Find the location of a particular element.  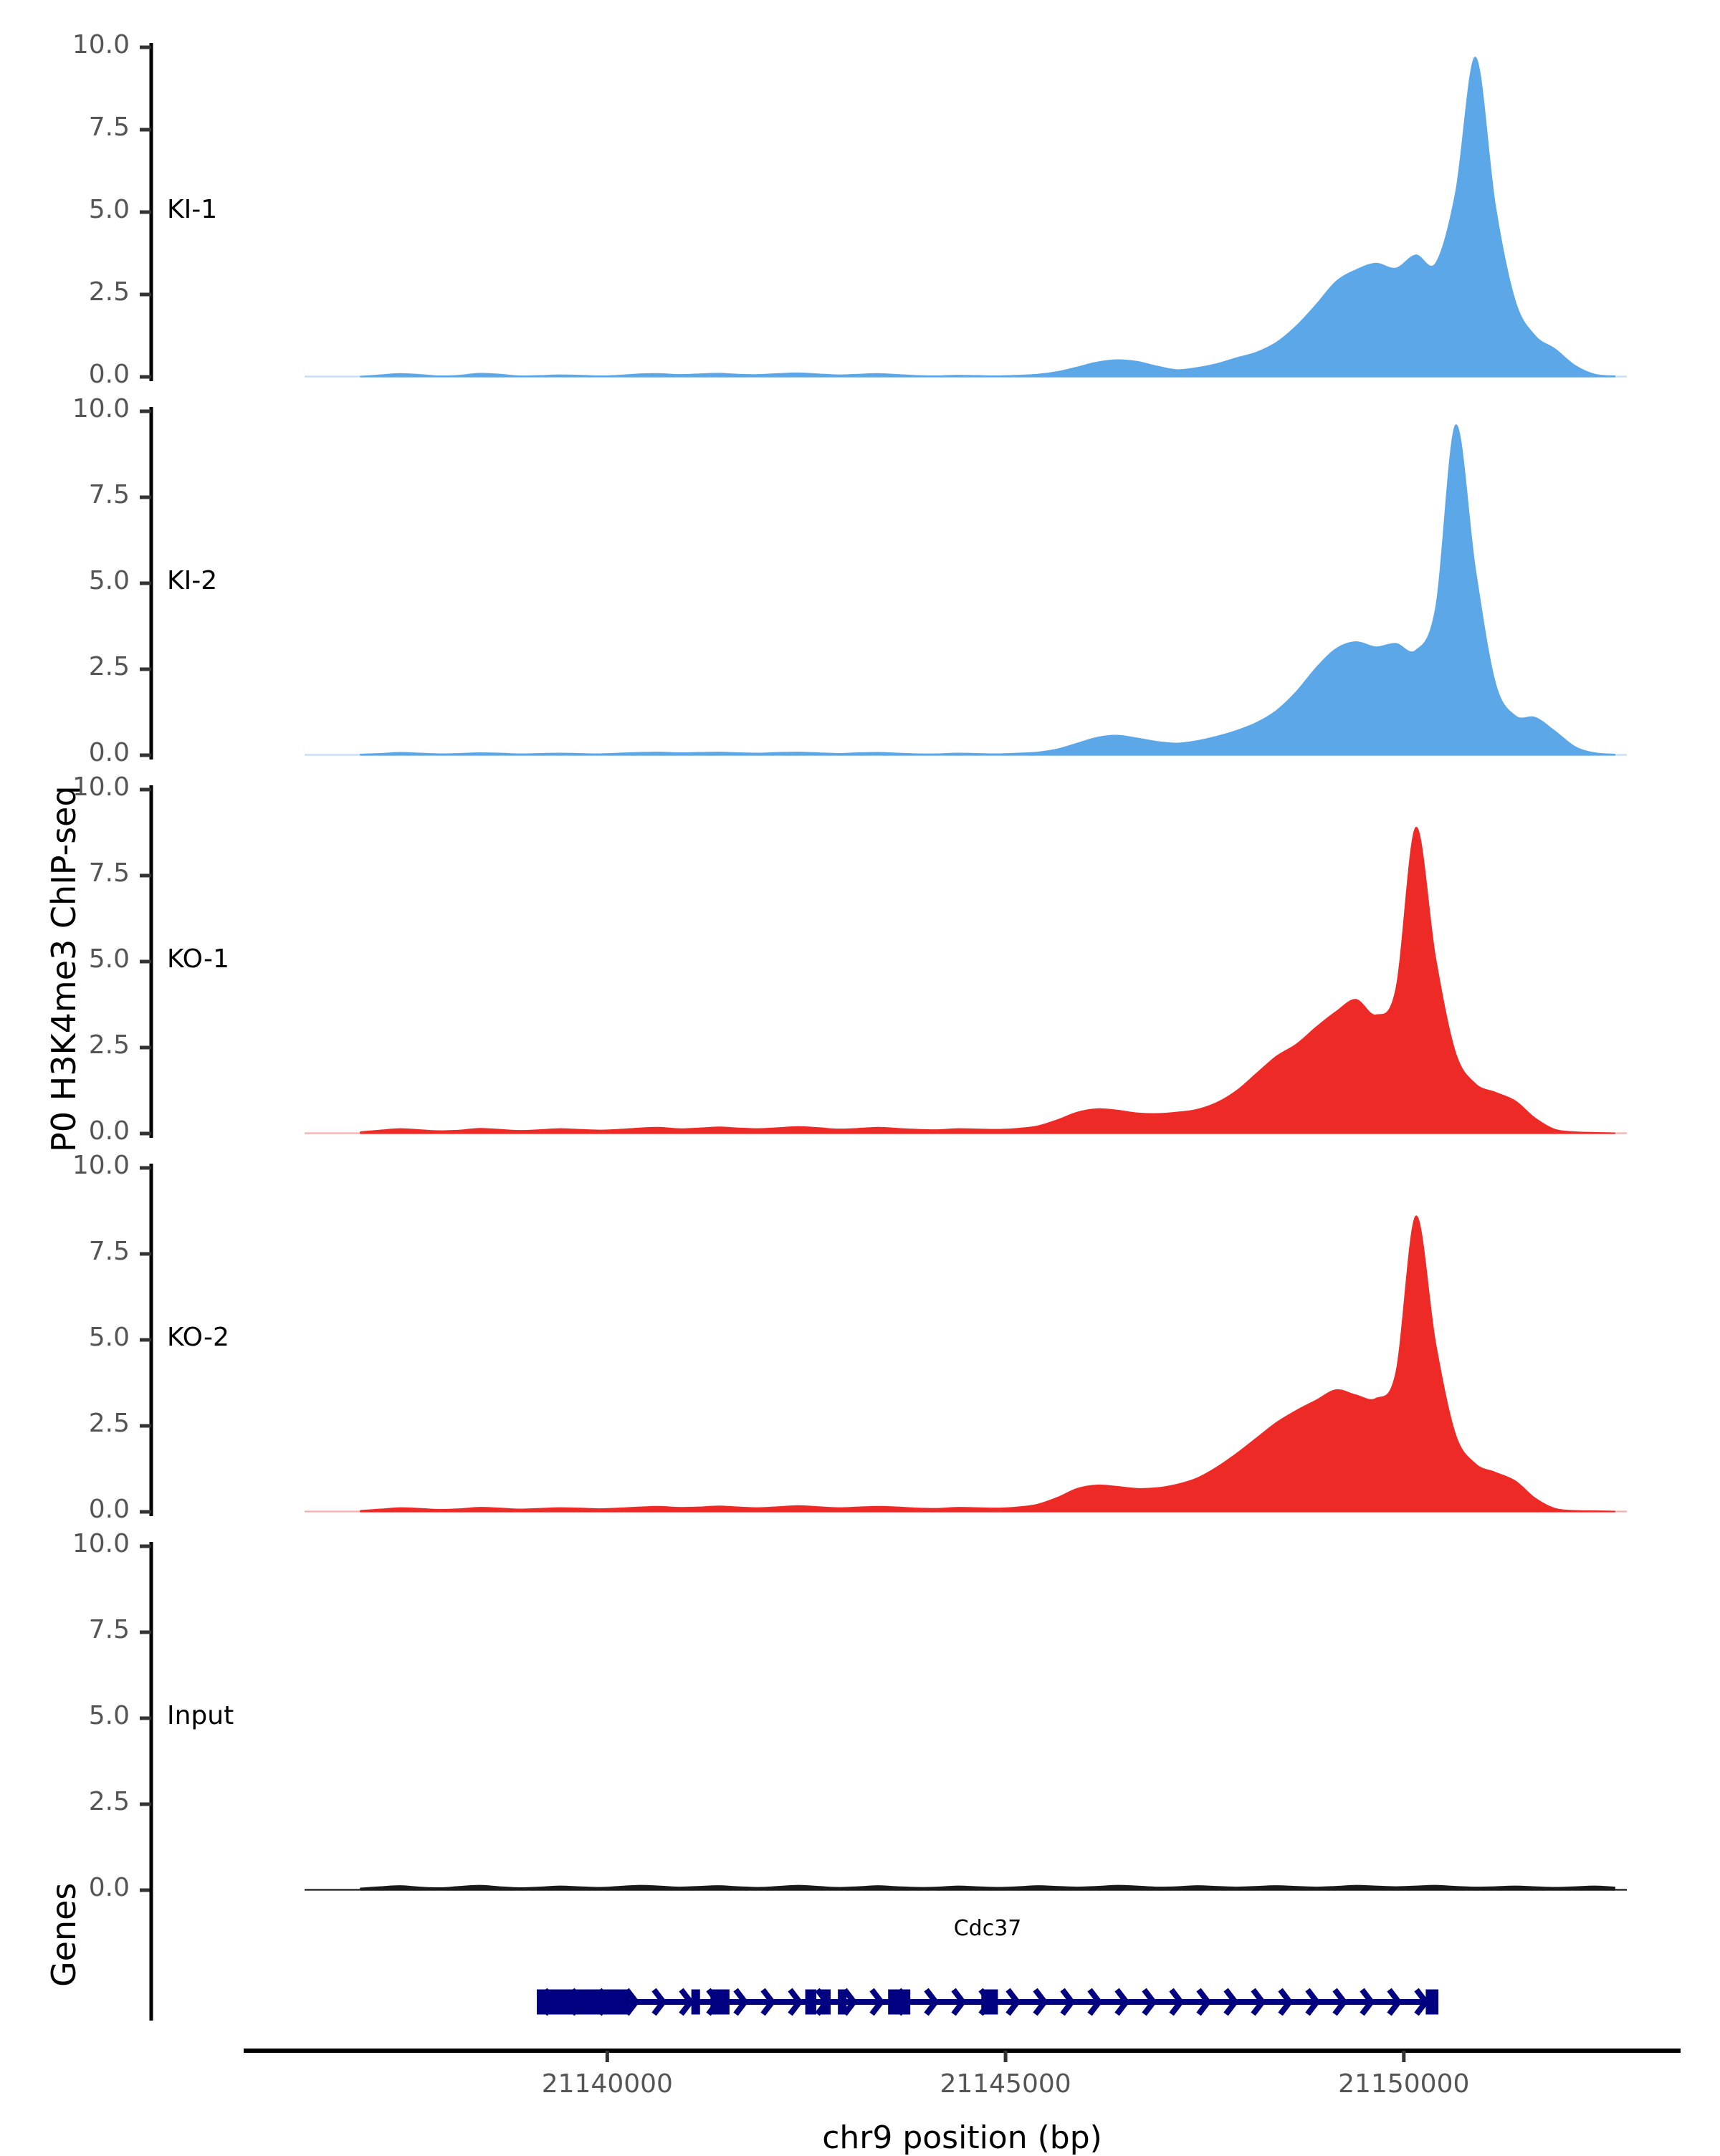

signal-track-input is located at coordinates (966, 1887).